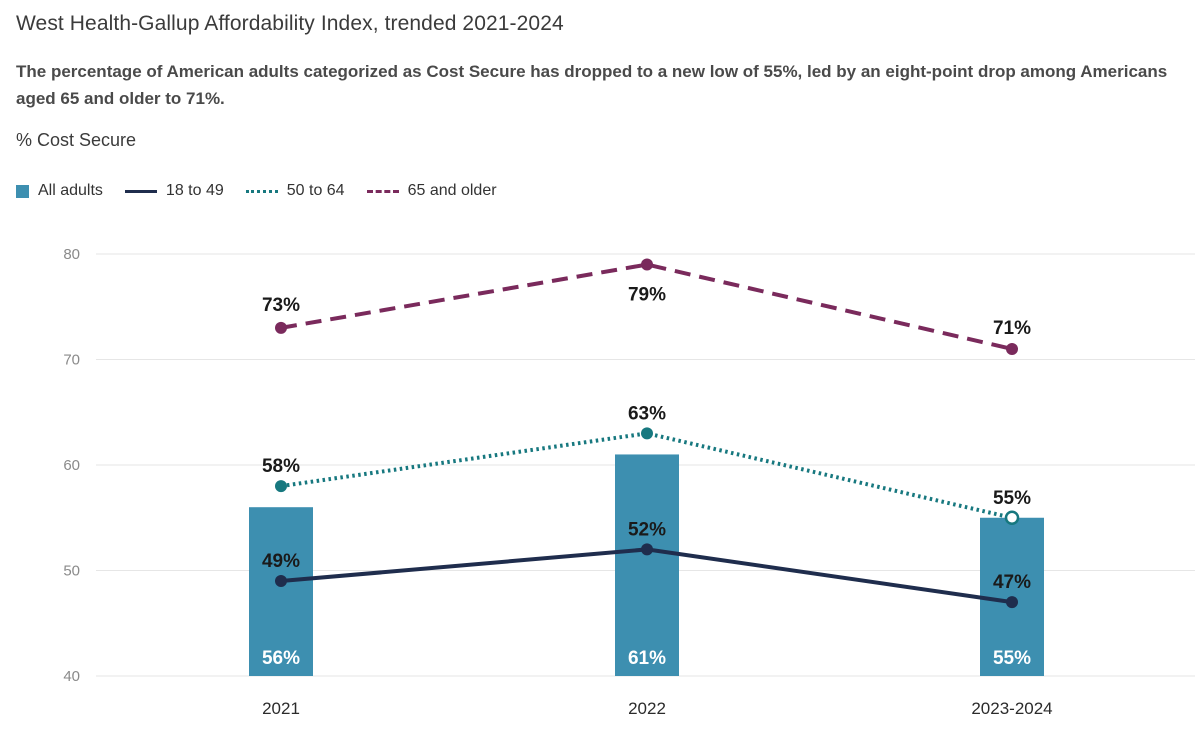  Describe the element at coordinates (647, 708) in the screenshot. I see `x-tick-label-2022: 2022` at that location.